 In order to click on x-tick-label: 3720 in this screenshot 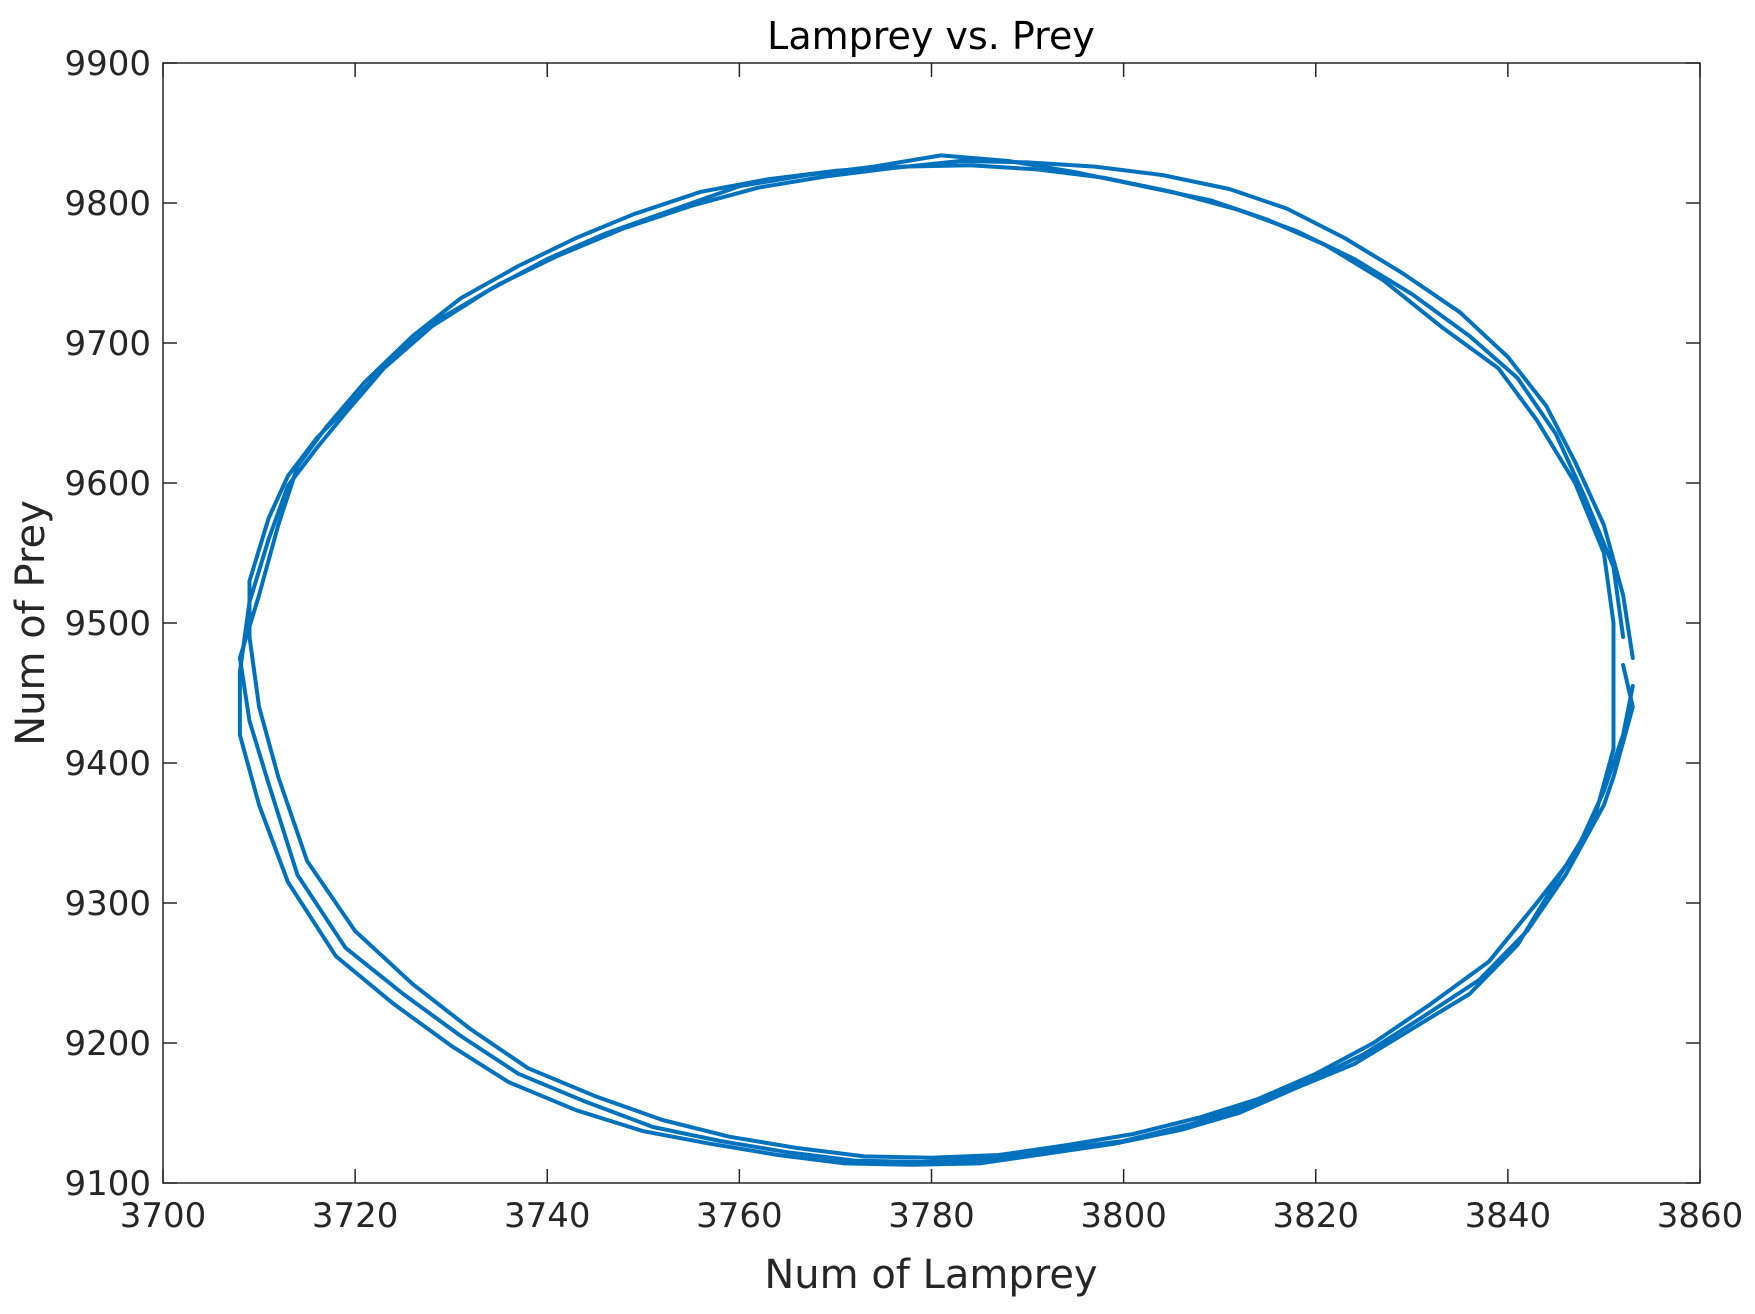, I will do `click(355, 1216)`.